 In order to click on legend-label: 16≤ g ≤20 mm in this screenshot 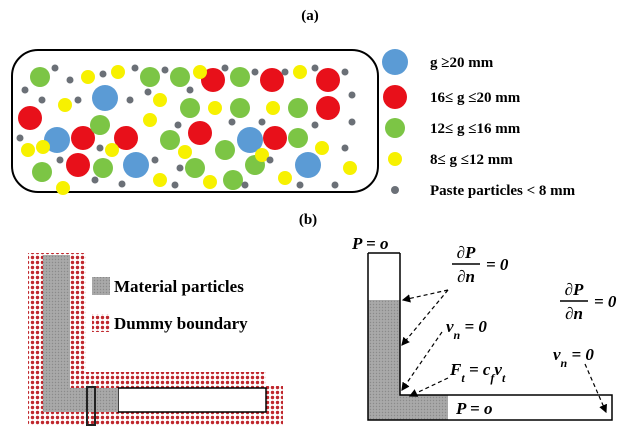, I will do `click(475, 98)`.